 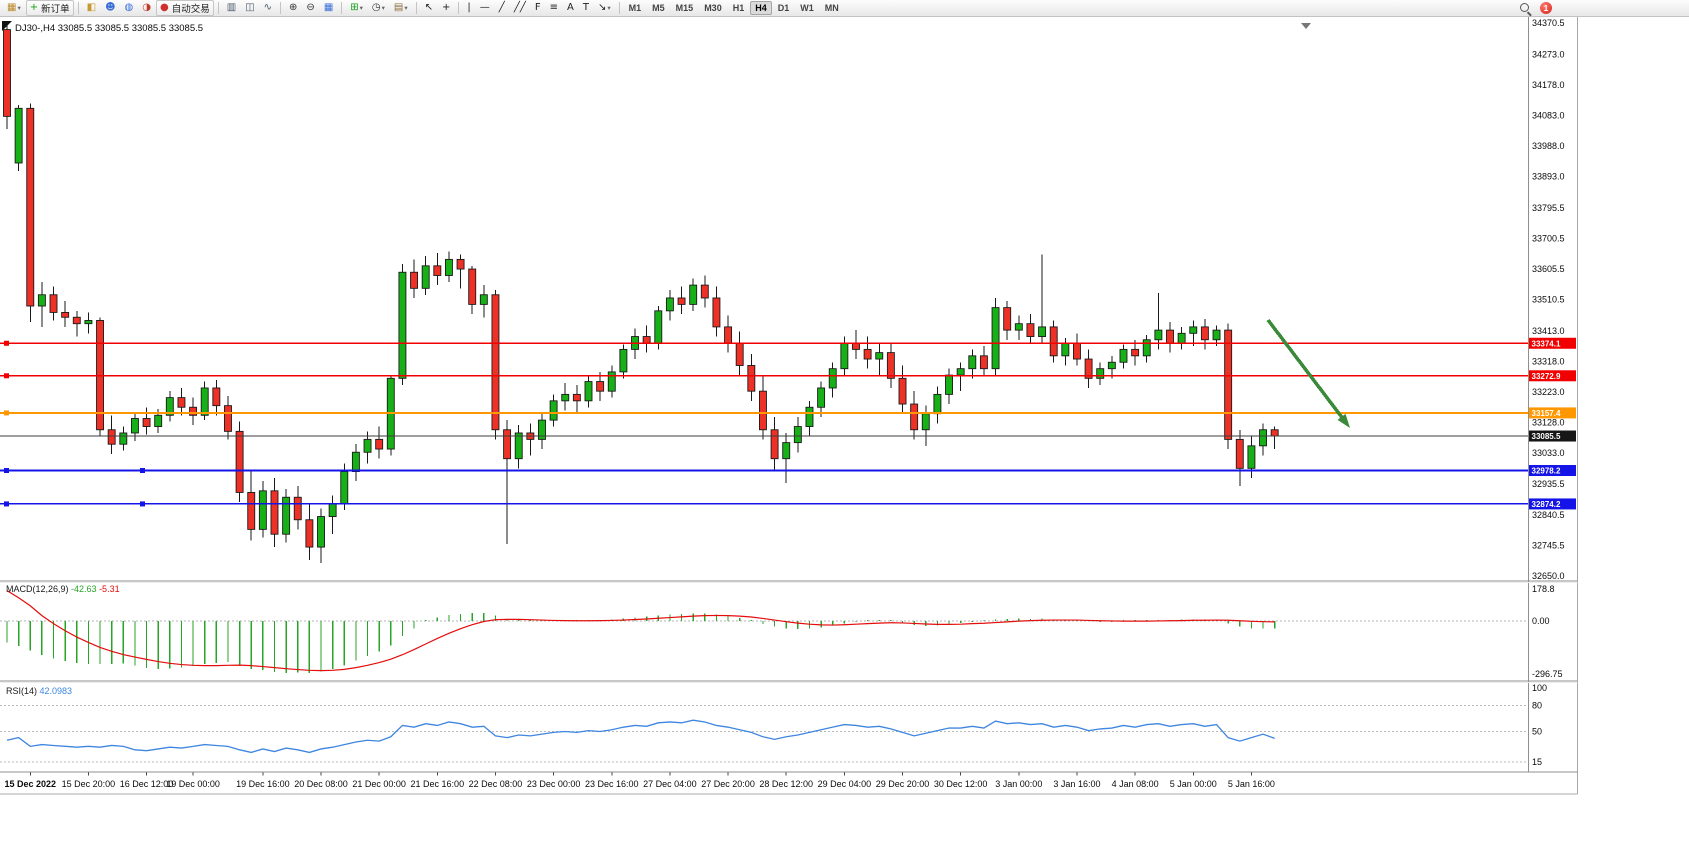 What do you see at coordinates (1547, 674) in the screenshot?
I see `svg-text: -296.75` at bounding box center [1547, 674].